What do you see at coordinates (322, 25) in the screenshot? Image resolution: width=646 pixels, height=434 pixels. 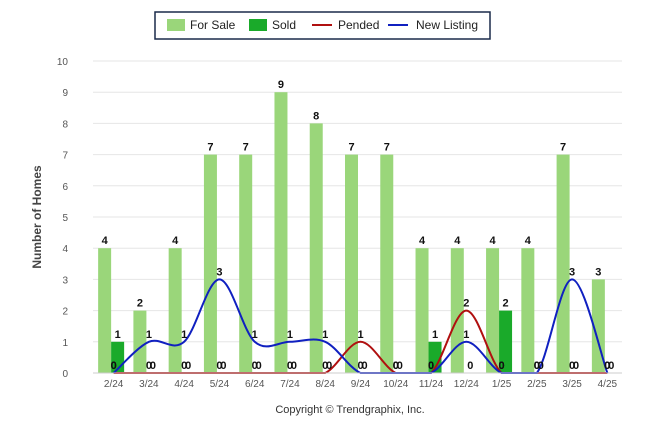 I see `chart-legend: For Sale Sold Pended New Listing` at bounding box center [322, 25].